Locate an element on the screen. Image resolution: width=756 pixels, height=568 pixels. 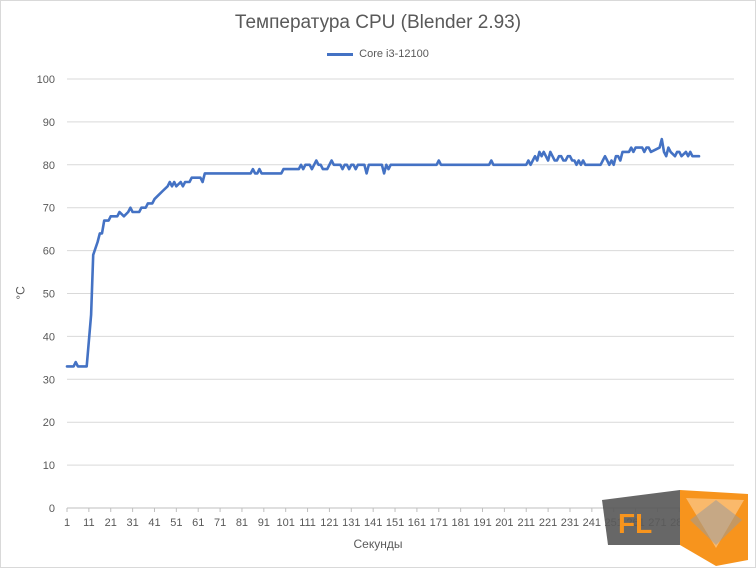
x-tick-label: 31 is located at coordinates (132, 523).